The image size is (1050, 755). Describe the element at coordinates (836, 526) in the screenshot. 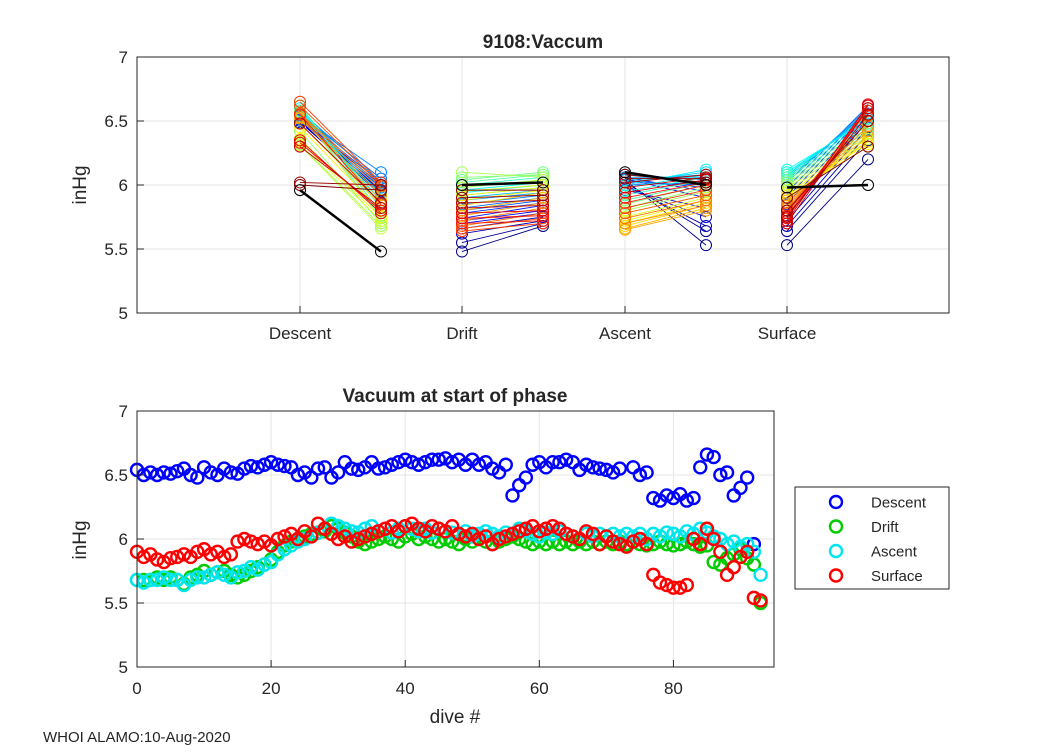

I see `legend-marker-drift` at that location.